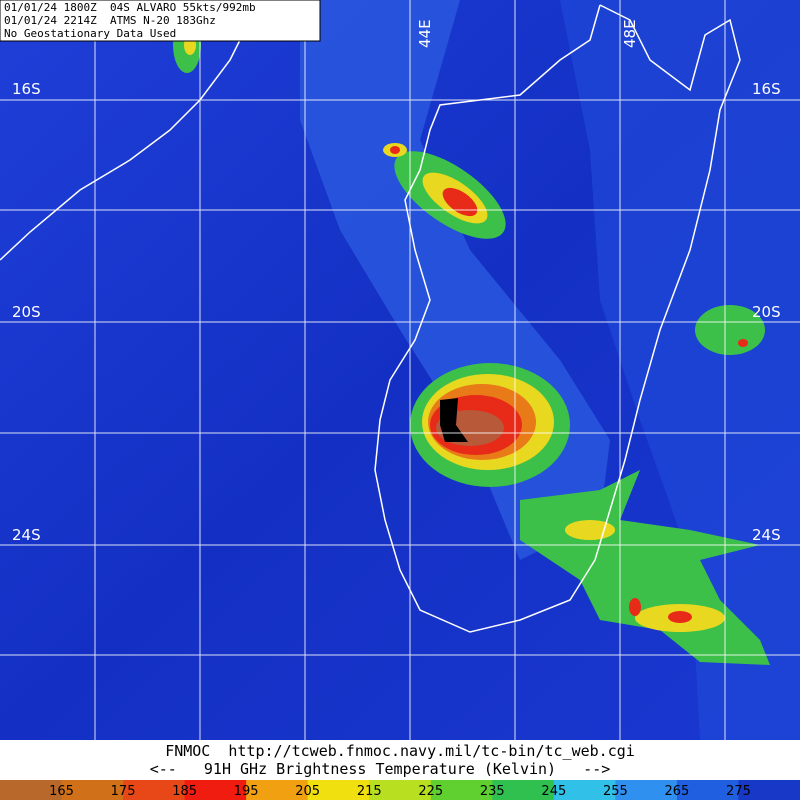 The image size is (800, 800). I want to click on colorbar-label: 265, so click(677, 791).